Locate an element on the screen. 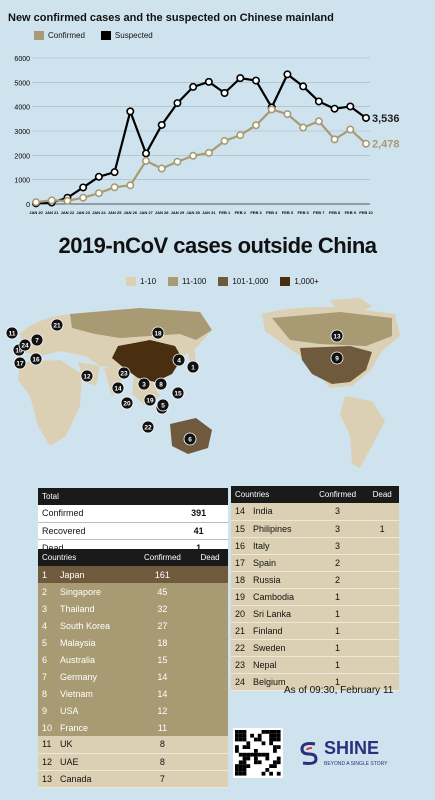 Image resolution: width=435 pixels, height=800 pixels. table-row: 13 Canada 7 is located at coordinates (133, 779).